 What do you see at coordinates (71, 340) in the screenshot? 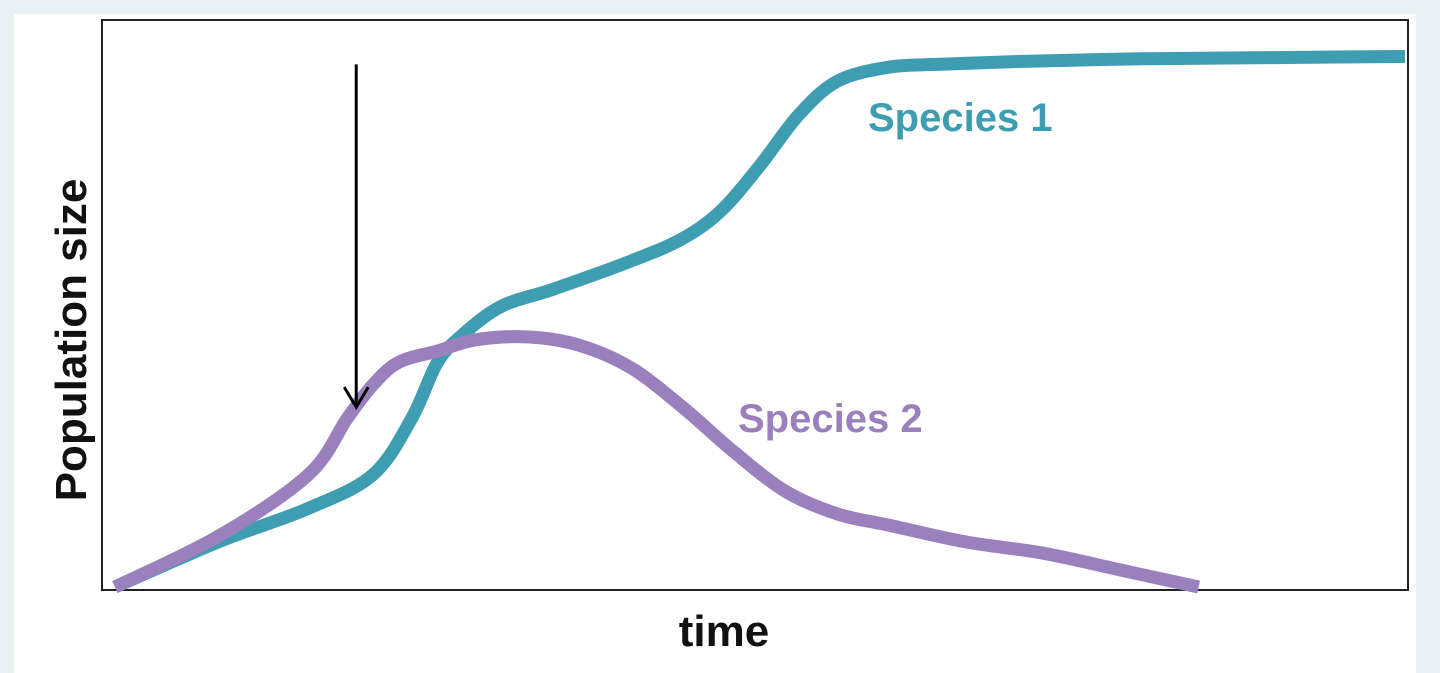
I see `y-axis-title: Population size` at bounding box center [71, 340].